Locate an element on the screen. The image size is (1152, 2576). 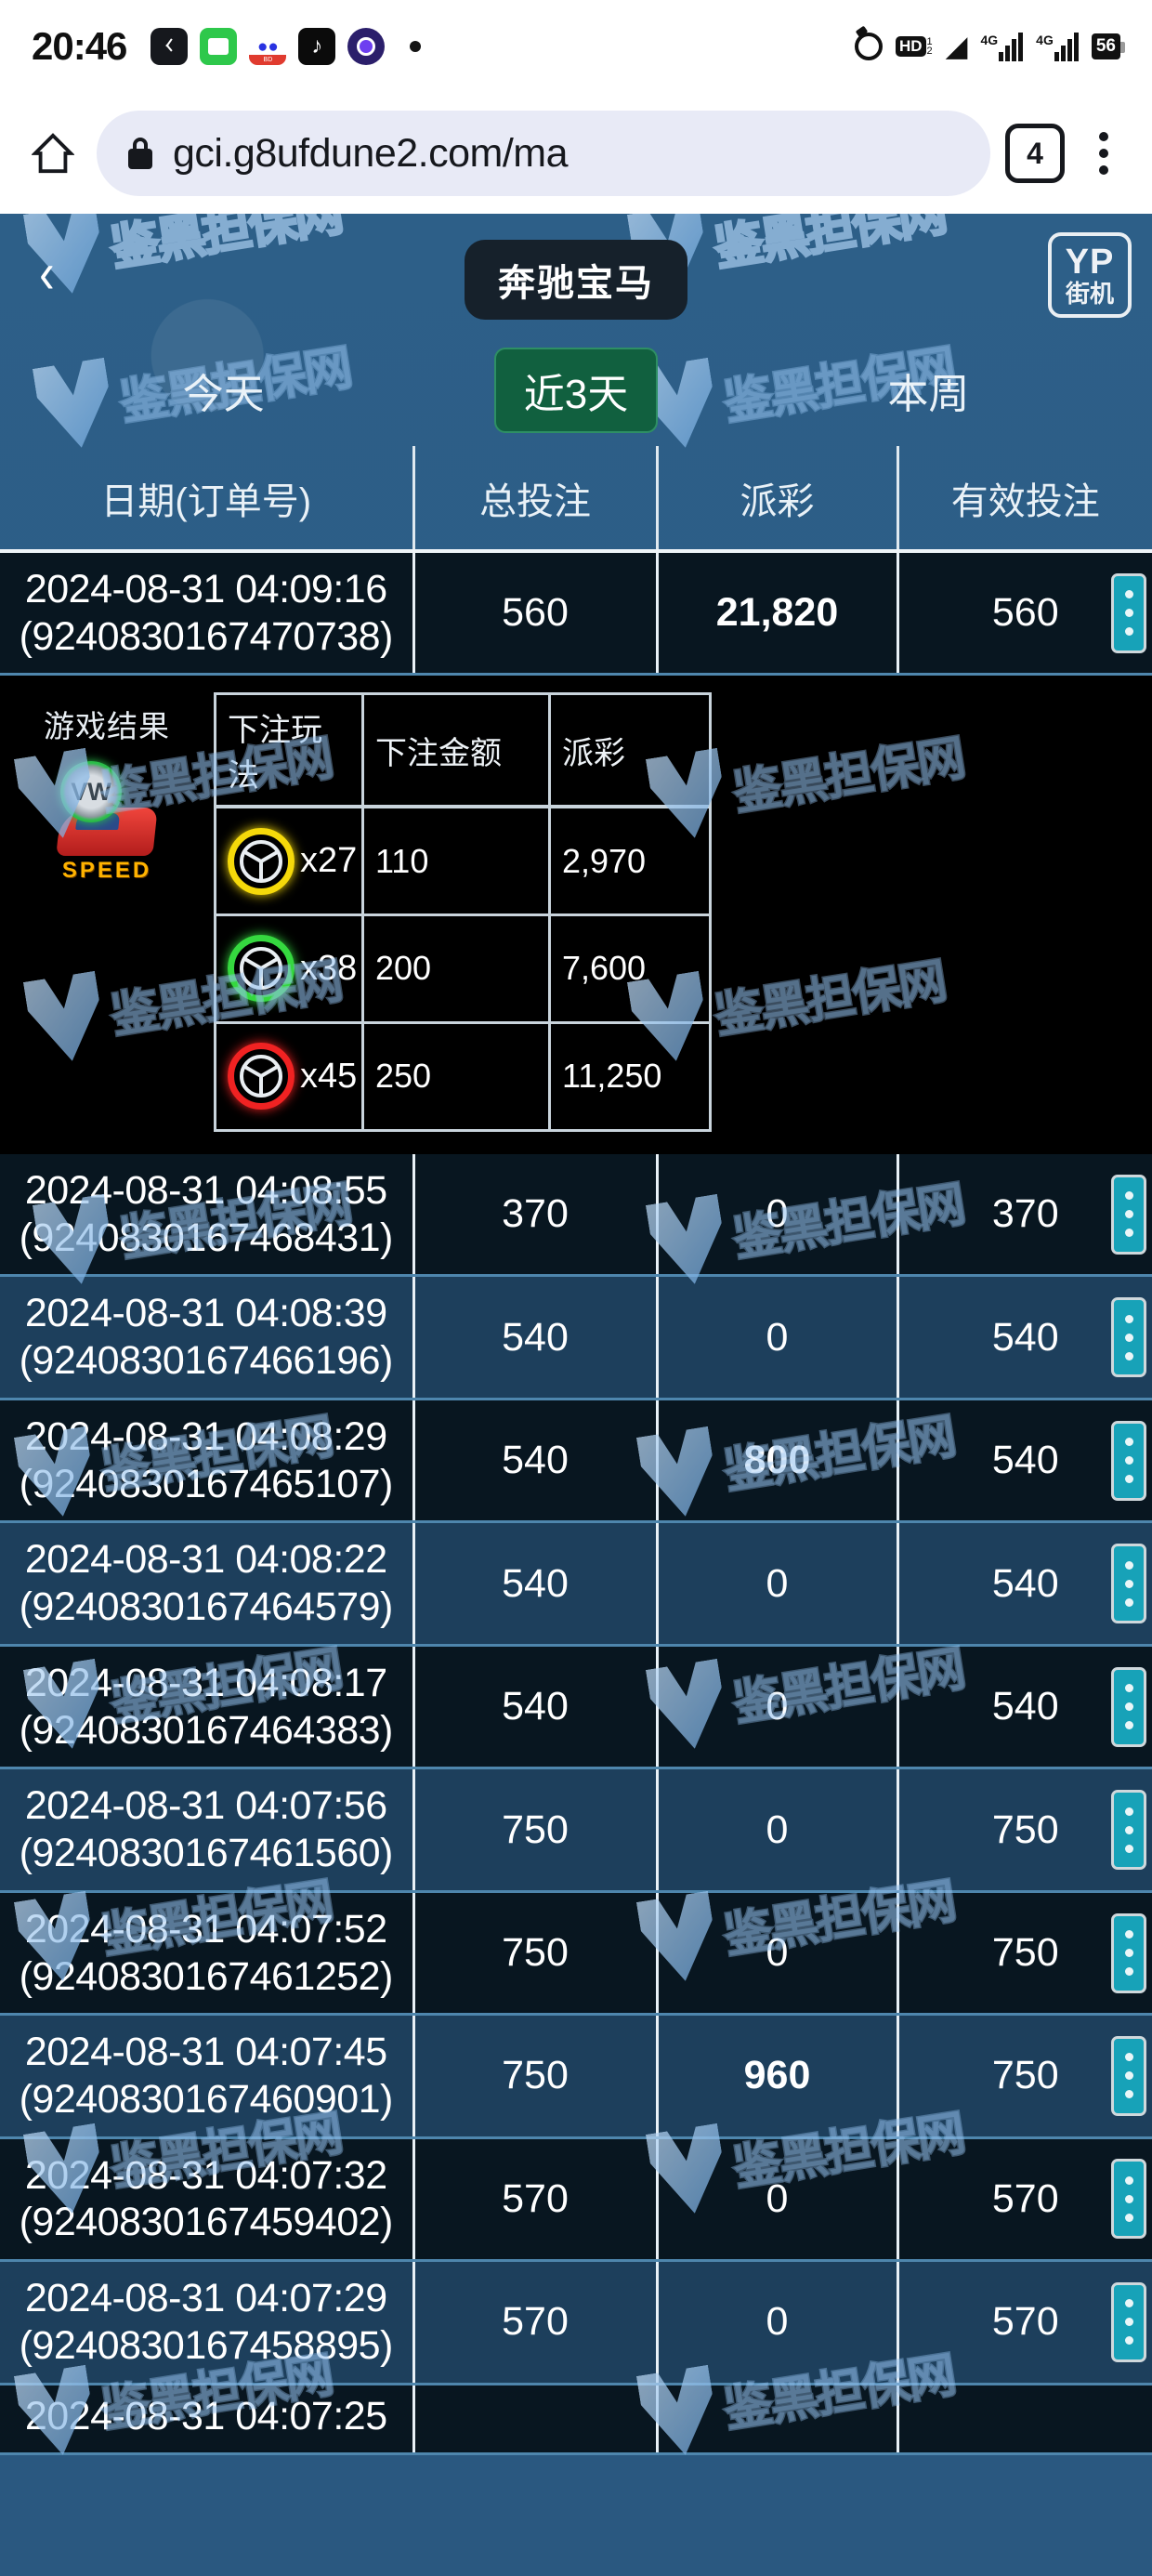
yp-logo: YP 街机 is located at coordinates (1090, 275).